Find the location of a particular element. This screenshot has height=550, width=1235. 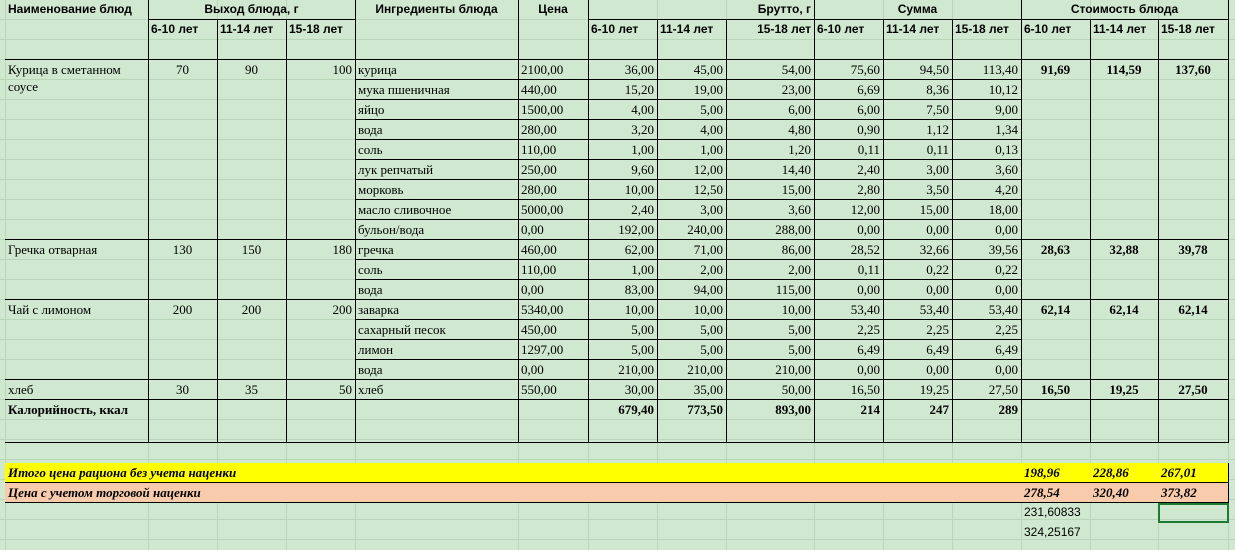

dish-cost: 137,60 is located at coordinates (1193, 150).